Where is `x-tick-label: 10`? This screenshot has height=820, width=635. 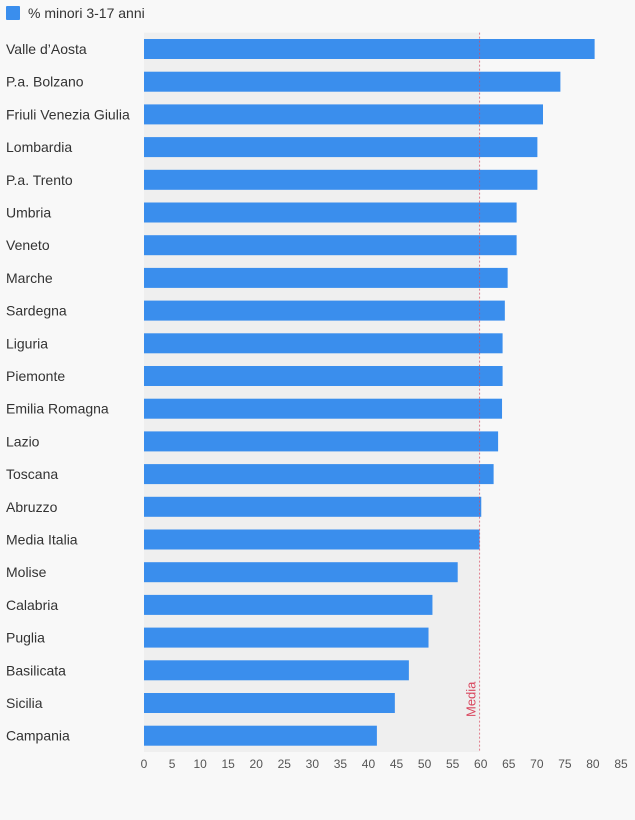 x-tick-label: 10 is located at coordinates (200, 764).